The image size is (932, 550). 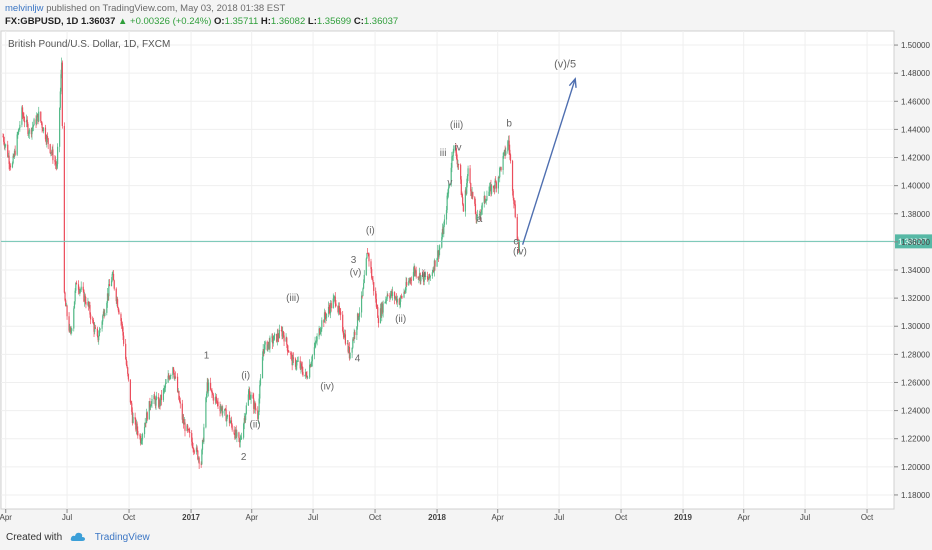 I want to click on change-value: +0.00326 (+0.24%), so click(x=171, y=21).